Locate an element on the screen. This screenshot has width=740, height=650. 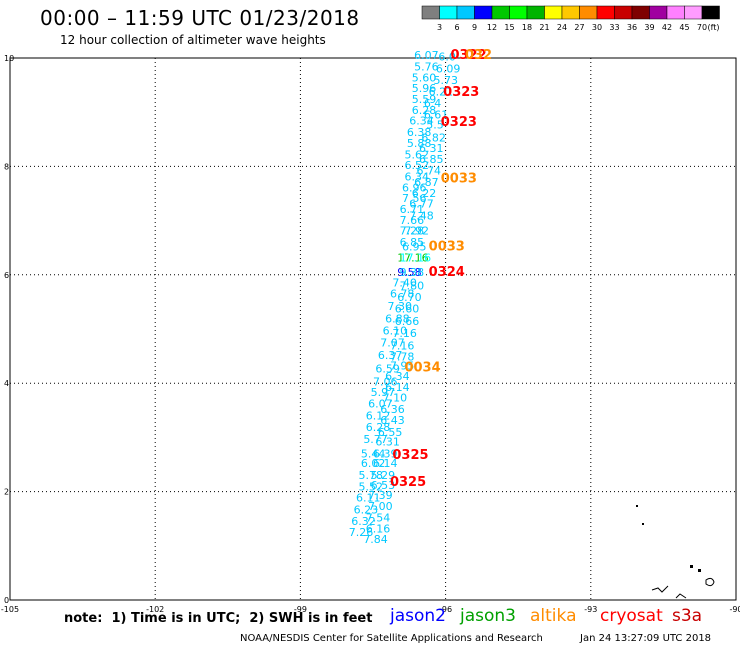
wave-height-label: 6.22 is located at coordinates (424, 193).